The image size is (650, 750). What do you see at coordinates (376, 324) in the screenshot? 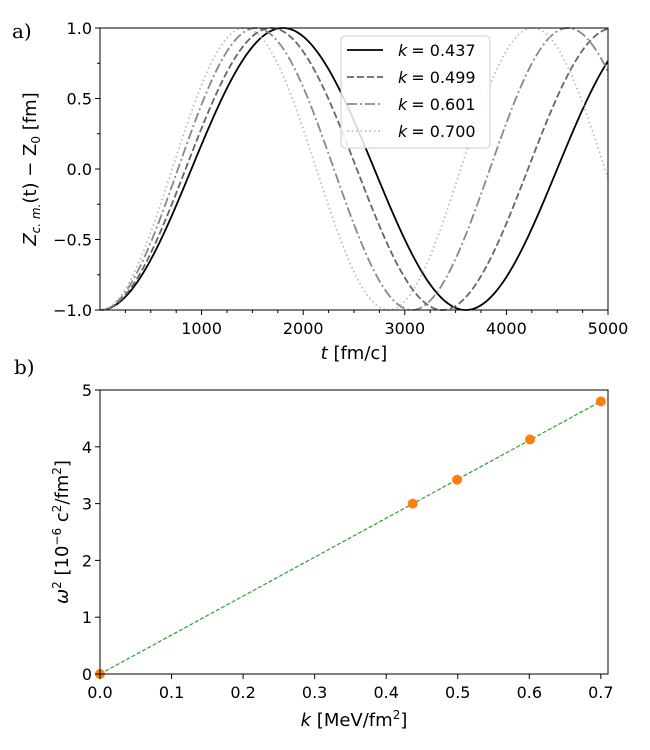
I see `panel-a-x-ticks: 1000 2000 3000 4000 5000` at bounding box center [376, 324].